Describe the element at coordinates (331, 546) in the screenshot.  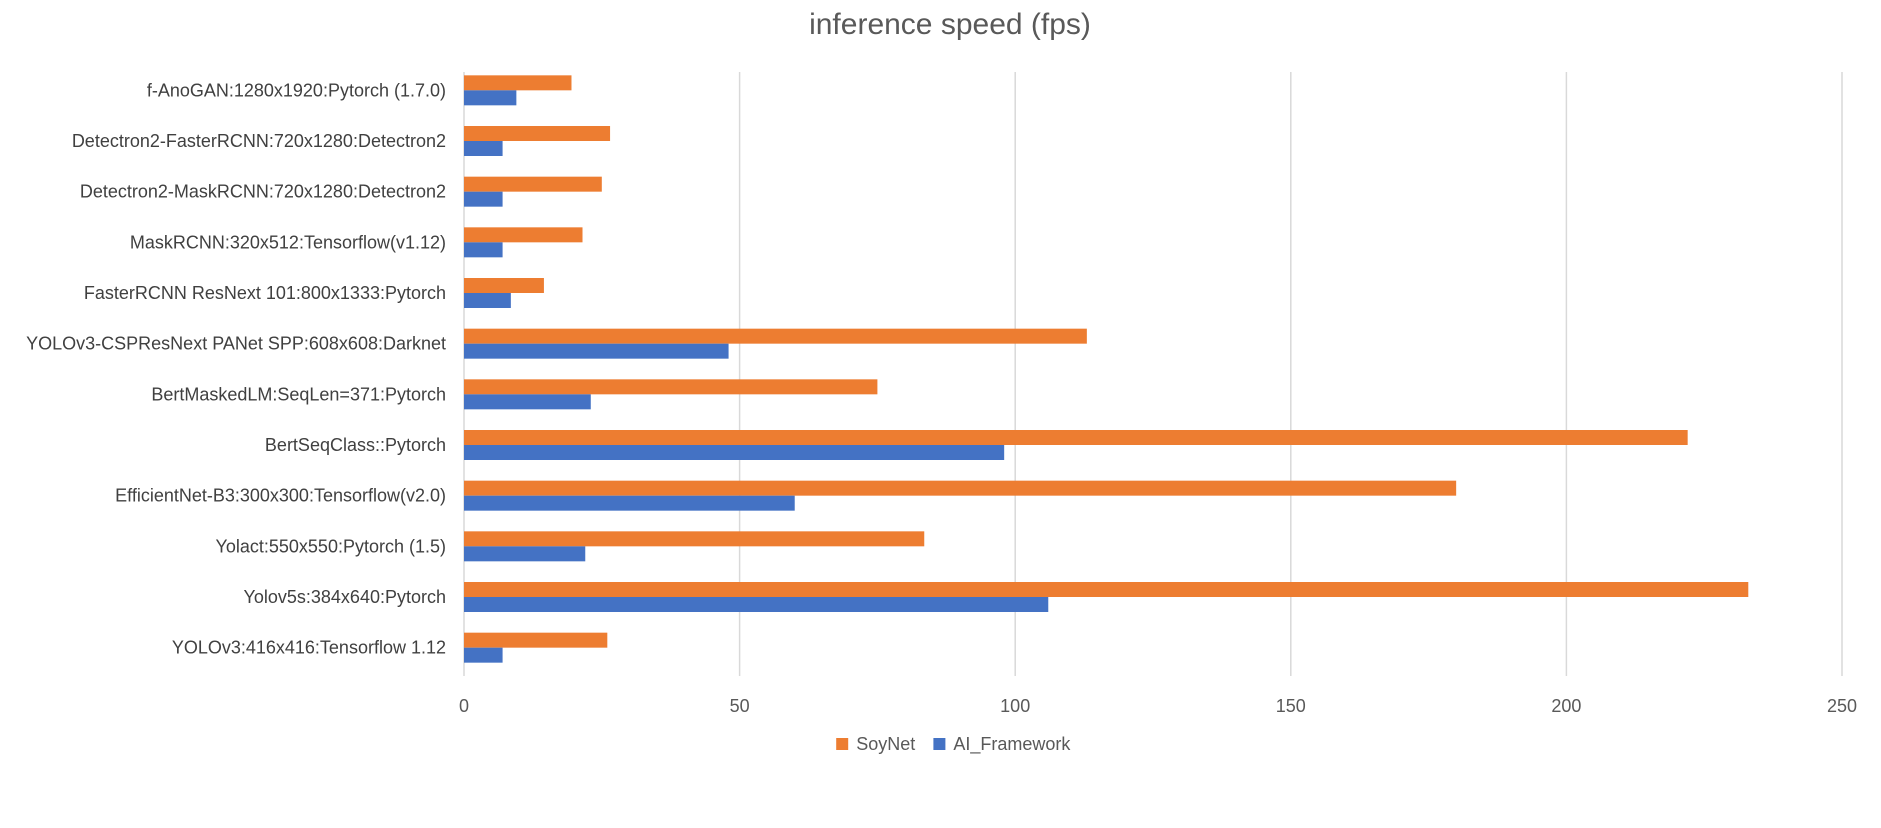
I see `category-label: Yolact:550x550:Pytorch (1.5)` at that location.